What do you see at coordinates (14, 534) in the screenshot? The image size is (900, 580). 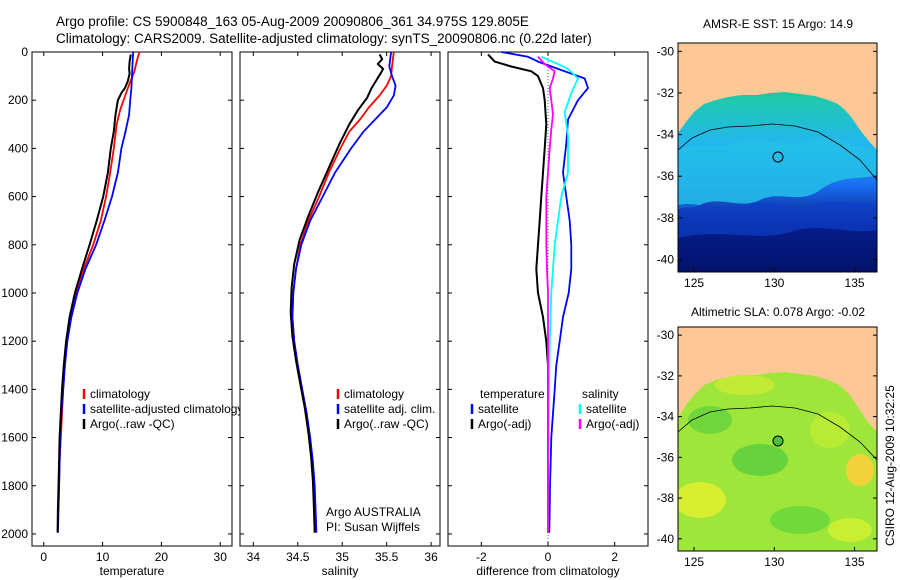 I see `depth-tick-label: 2000` at bounding box center [14, 534].